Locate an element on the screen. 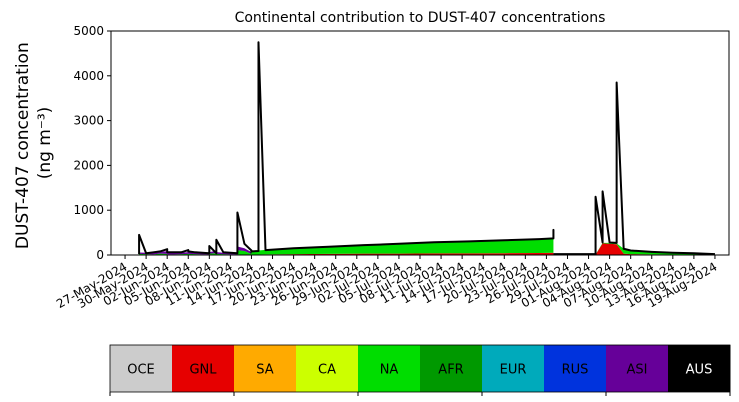 The image size is (739, 402). legend-label-eur: EUR is located at coordinates (513, 370).